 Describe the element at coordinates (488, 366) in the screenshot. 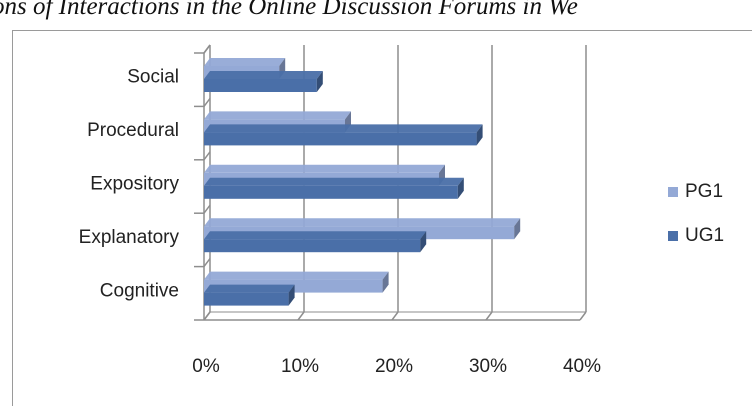

I see `x-tick-label-3: 30%` at that location.